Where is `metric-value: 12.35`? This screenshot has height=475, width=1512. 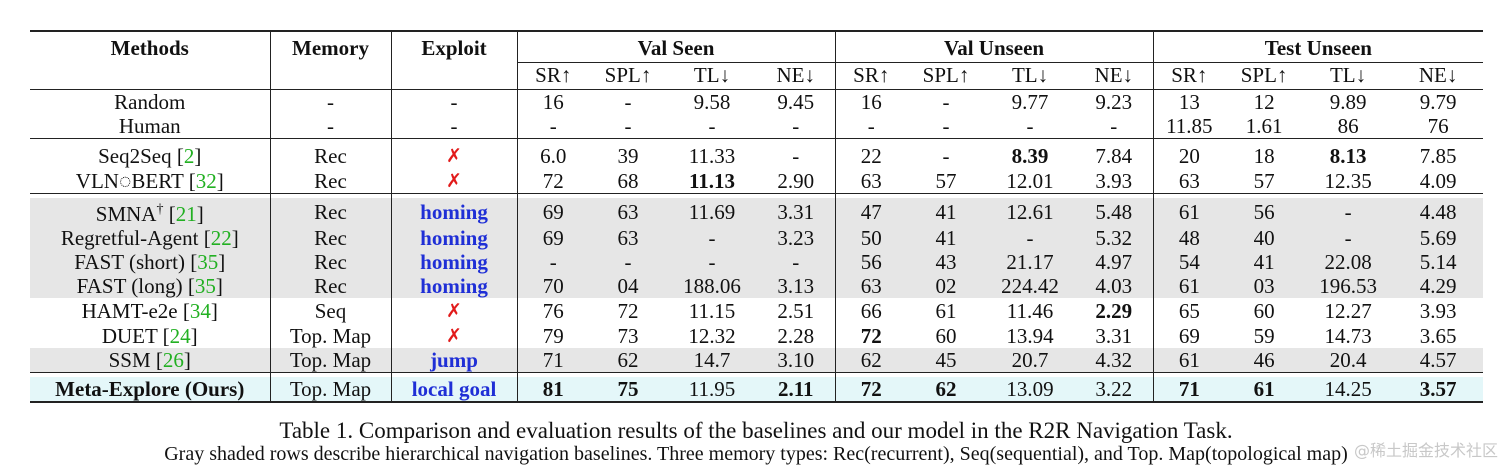 metric-value: 12.35 is located at coordinates (1348, 180).